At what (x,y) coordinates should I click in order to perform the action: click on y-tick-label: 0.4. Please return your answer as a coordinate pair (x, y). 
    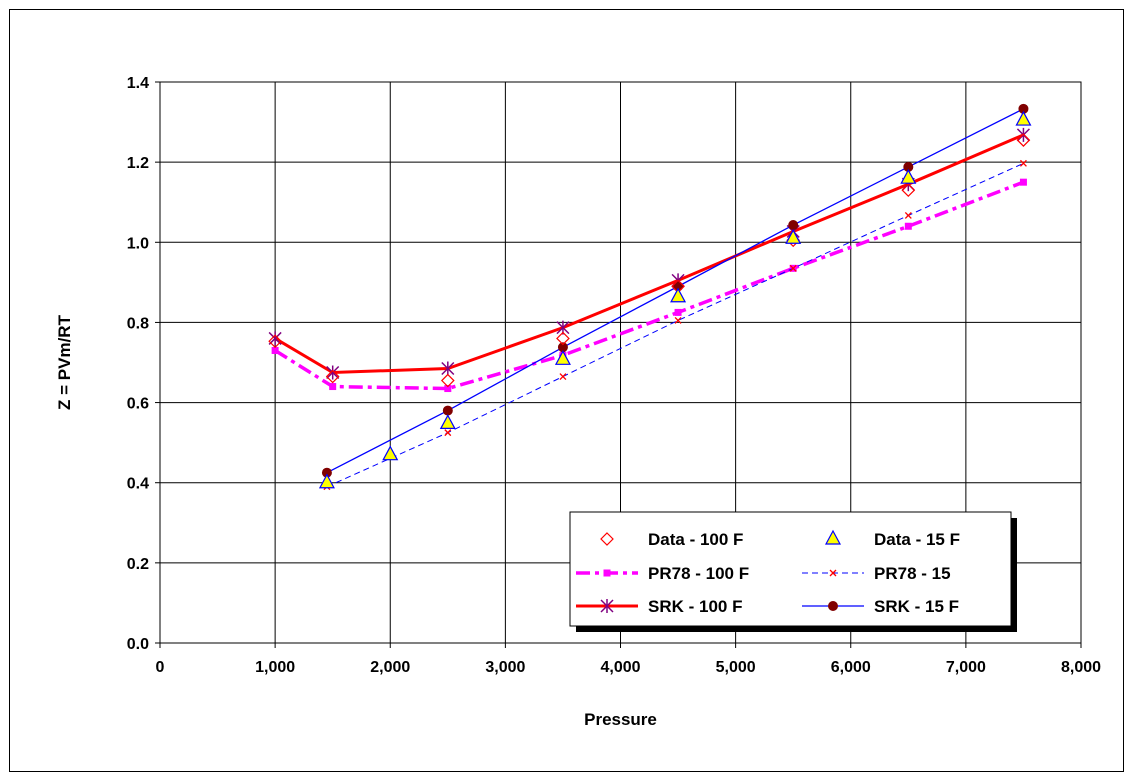
    Looking at the image, I should click on (138, 484).